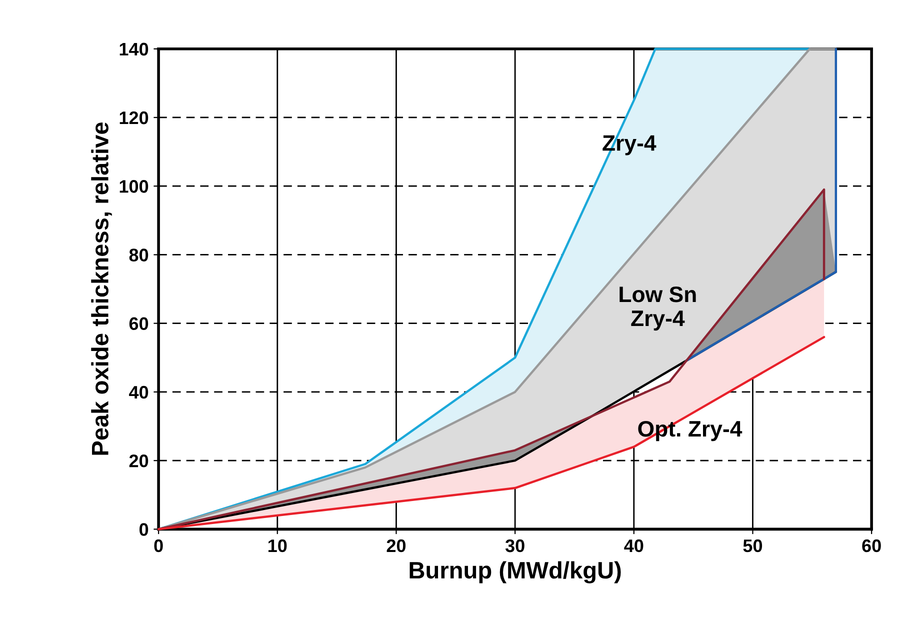  Describe the element at coordinates (515, 572) in the screenshot. I see `x-axis-title: Burnup (MWd/kgU)` at that location.